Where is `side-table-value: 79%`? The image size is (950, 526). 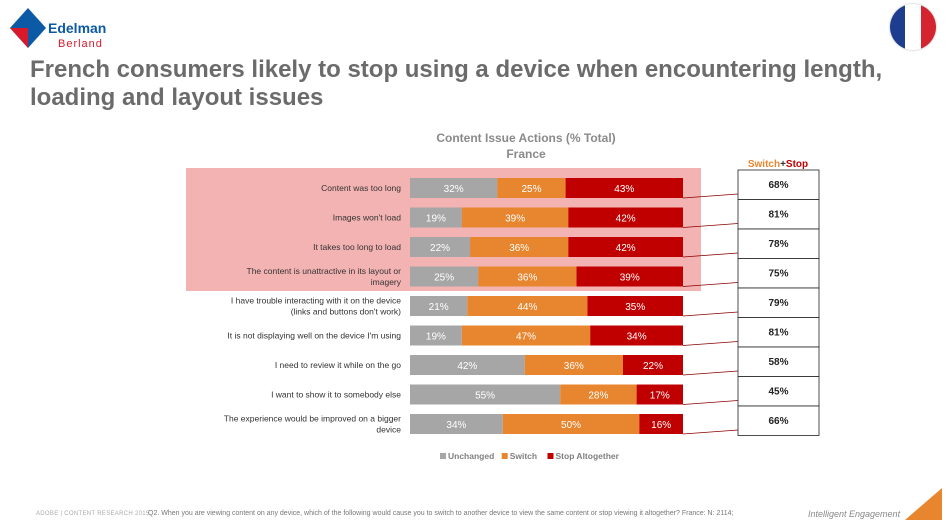 side-table-value: 79% is located at coordinates (778, 303).